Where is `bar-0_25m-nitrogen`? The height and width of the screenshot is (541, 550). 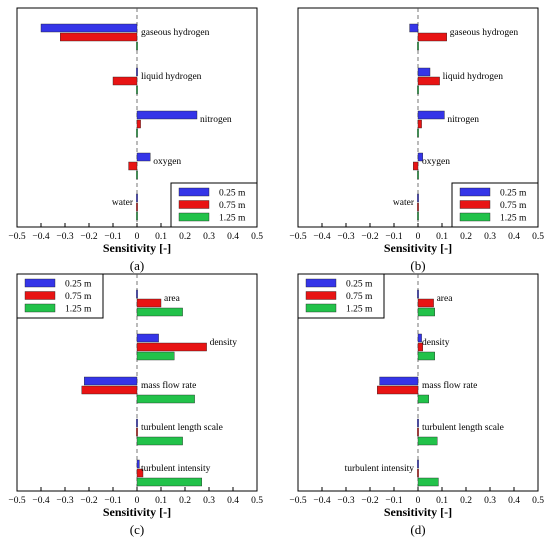
bar-0_25m-nitrogen is located at coordinates (167, 115).